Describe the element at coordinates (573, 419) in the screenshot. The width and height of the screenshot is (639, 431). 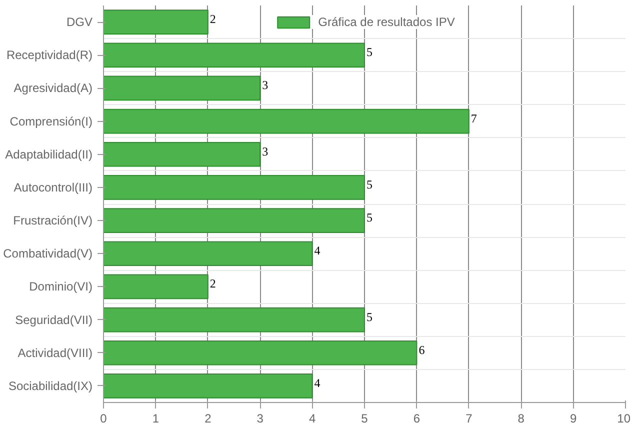
I see `x-tick-label: 9` at that location.